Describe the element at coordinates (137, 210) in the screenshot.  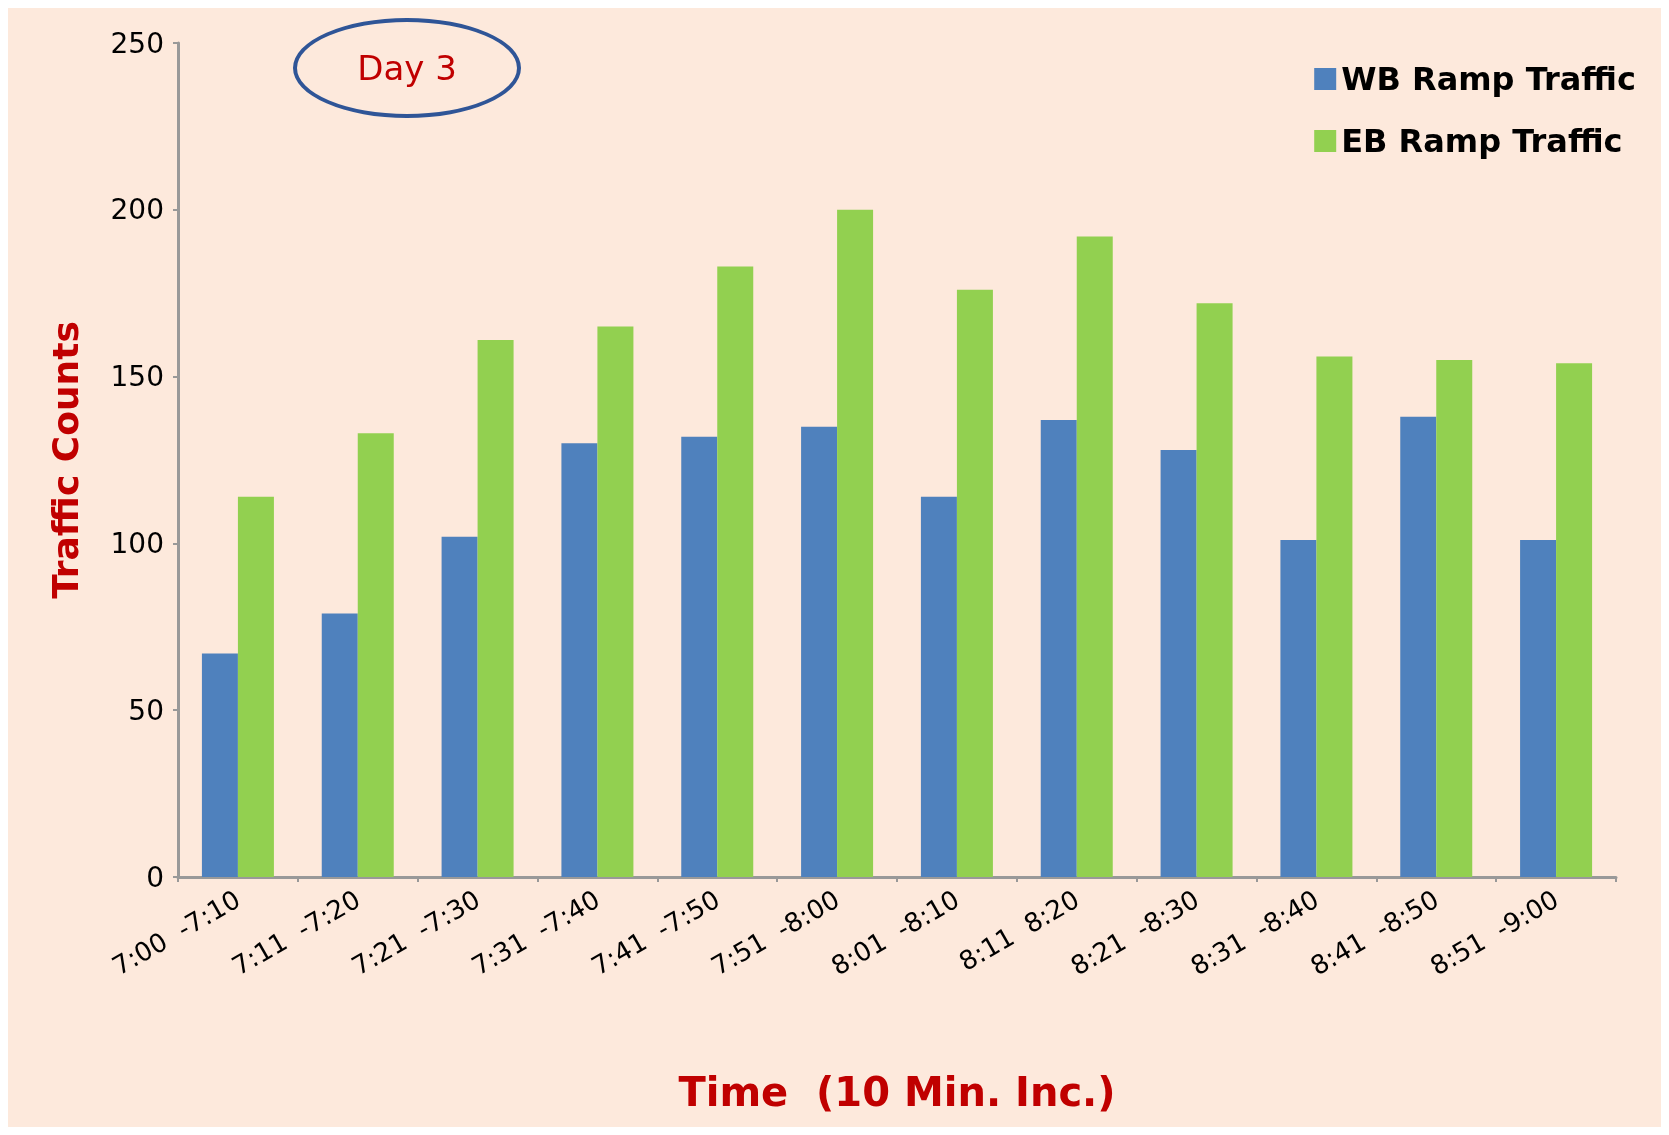
I see `y-tick-label: 200` at that location.